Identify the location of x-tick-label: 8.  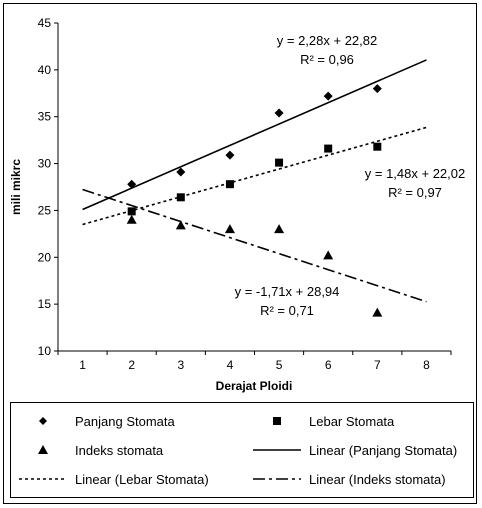
(426, 365).